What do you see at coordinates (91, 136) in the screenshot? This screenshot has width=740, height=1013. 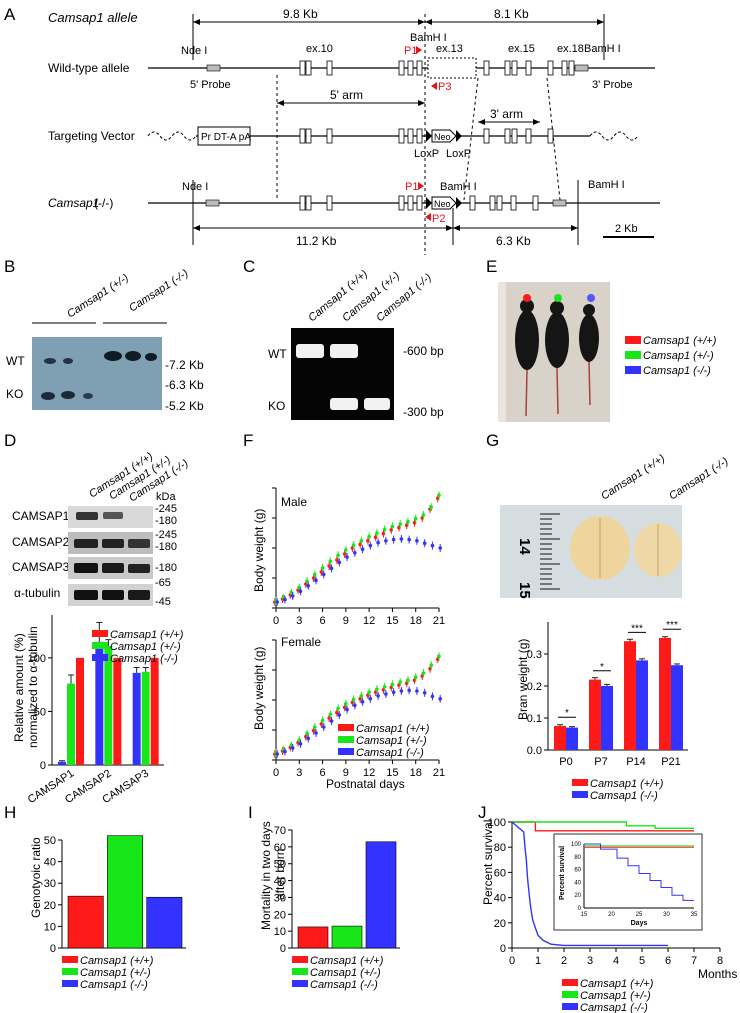 I see `row-tv: Targeting Vector` at bounding box center [91, 136].